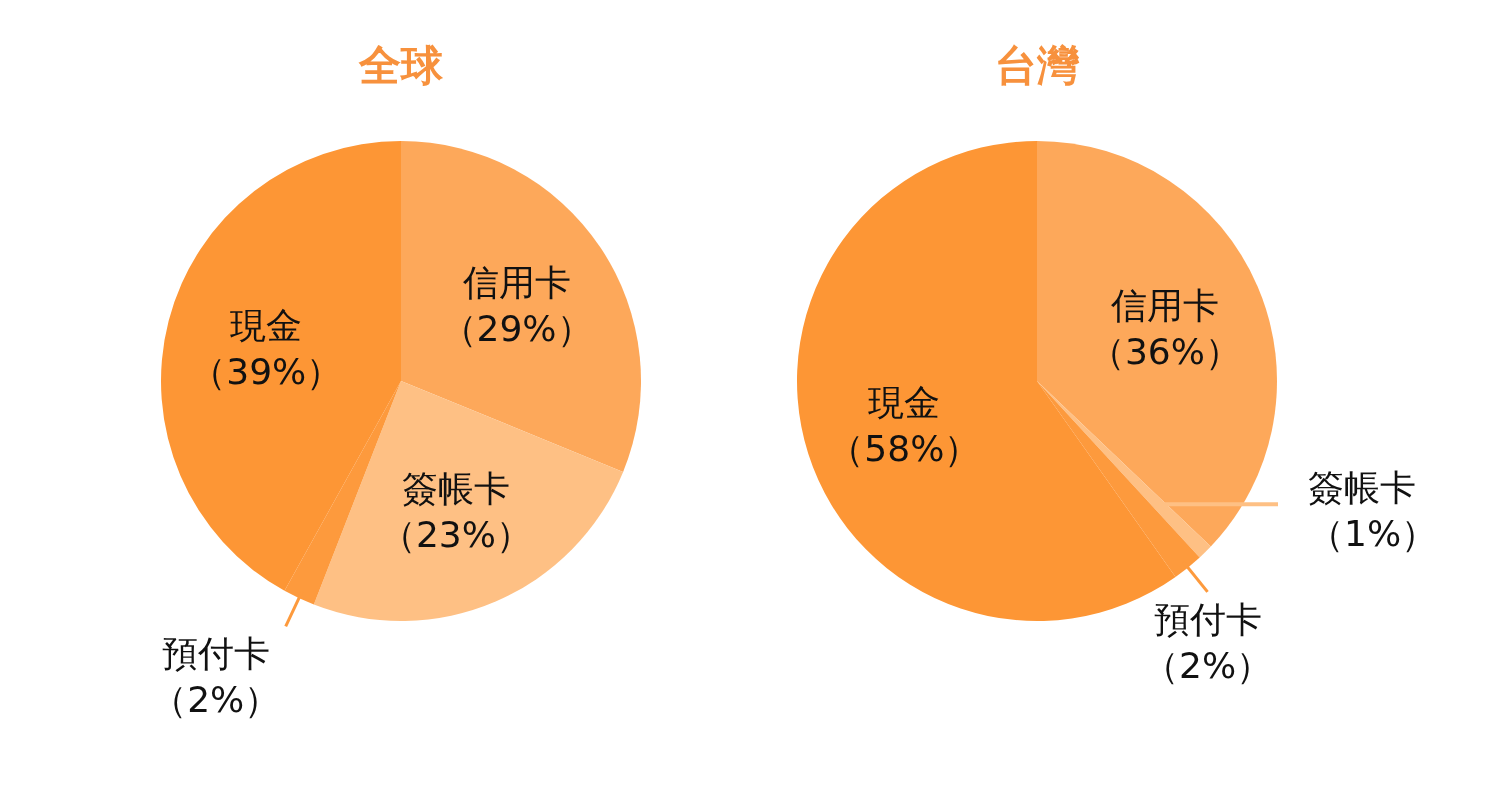 Image resolution: width=1500 pixels, height=794 pixels. Describe the element at coordinates (516, 329) in the screenshot. I see `data-label: （29%）` at that location.